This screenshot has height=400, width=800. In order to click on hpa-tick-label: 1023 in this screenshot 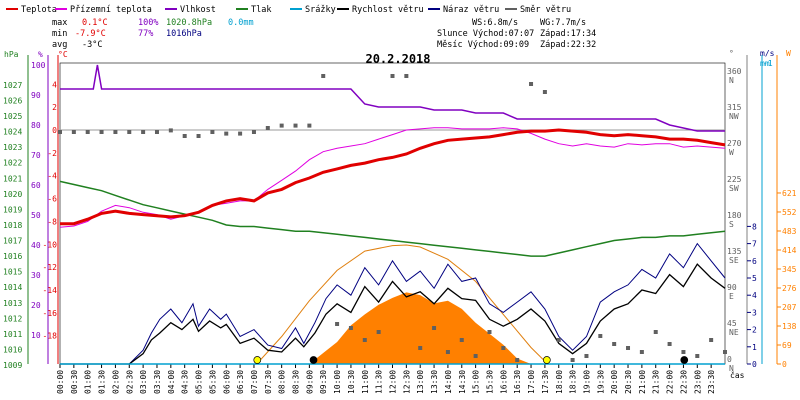, I will do `click(12, 147)`.